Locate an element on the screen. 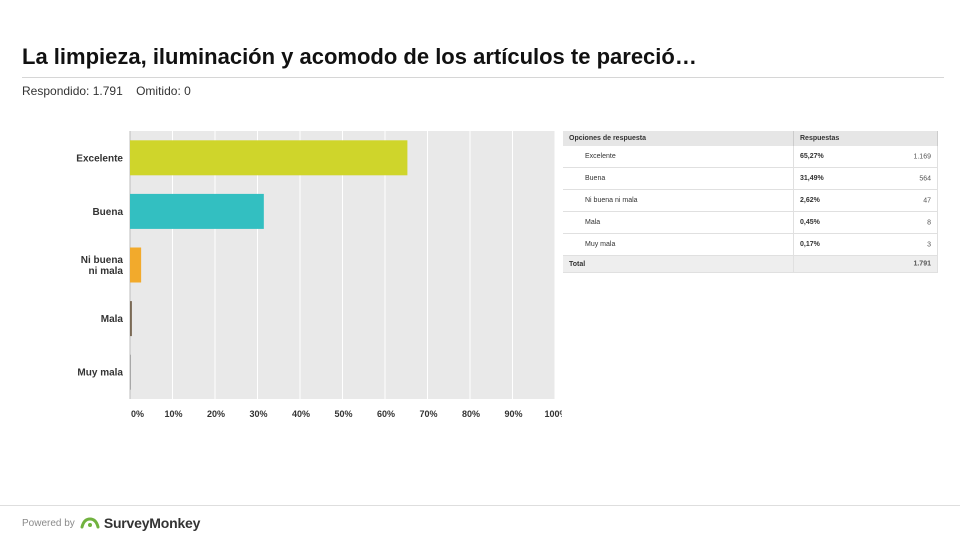 Image resolution: width=960 pixels, height=540 pixels. header-responses: Respuestas is located at coordinates (865, 138).